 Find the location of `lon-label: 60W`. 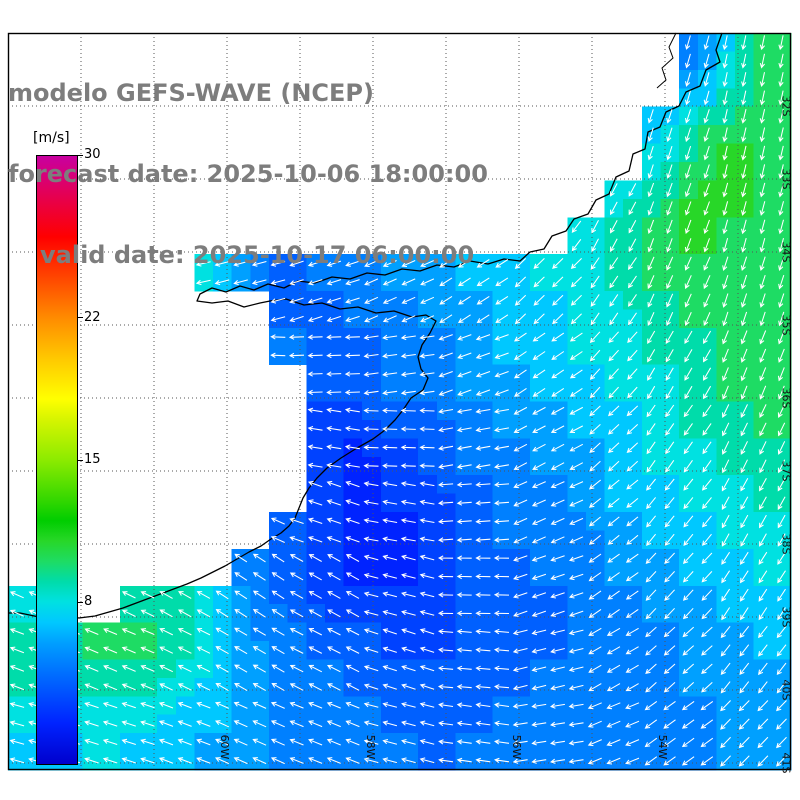

lon-label: 60W is located at coordinates (224, 747).